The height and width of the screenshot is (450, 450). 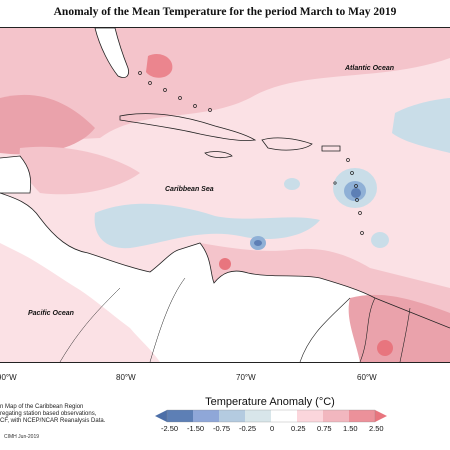 I want to click on label-caribbean-sea: Caribbean Sea, so click(x=189, y=189).